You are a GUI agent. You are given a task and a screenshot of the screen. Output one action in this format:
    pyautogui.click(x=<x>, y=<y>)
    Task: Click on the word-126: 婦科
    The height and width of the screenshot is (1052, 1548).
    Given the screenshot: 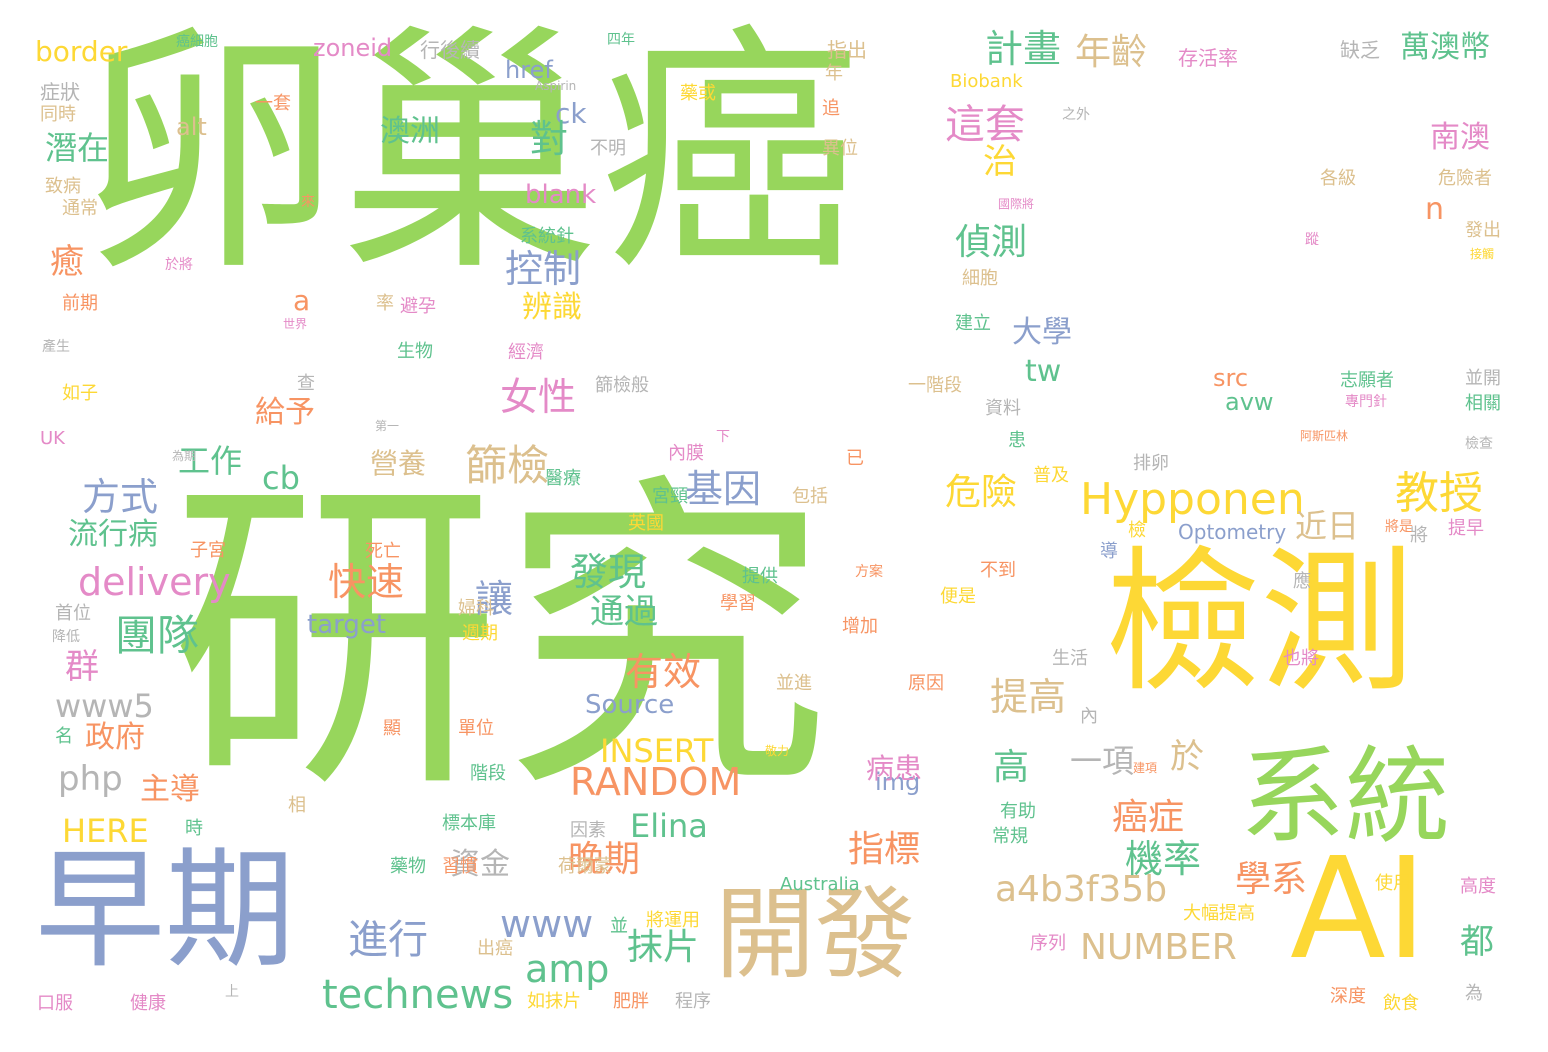 What is the action you would take?
    pyautogui.click(x=476, y=608)
    